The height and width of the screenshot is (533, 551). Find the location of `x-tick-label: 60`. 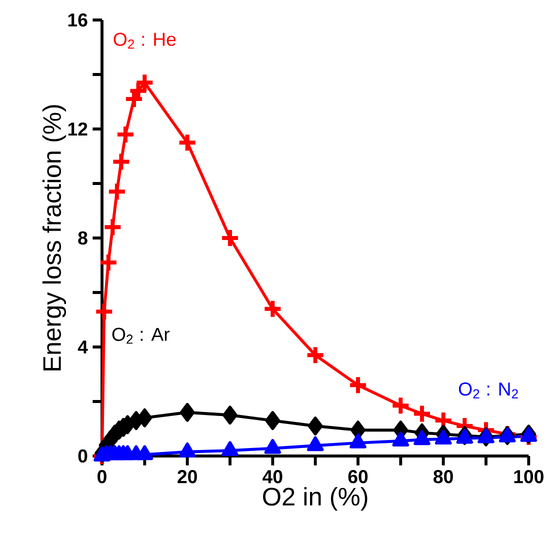

x-tick-label: 60 is located at coordinates (358, 477).